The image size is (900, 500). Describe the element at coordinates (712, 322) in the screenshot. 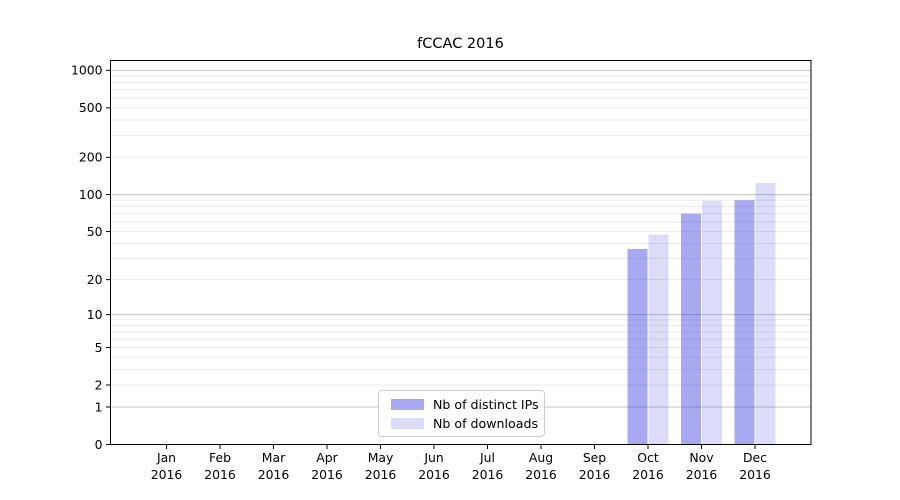

I see `bar-downloads-nov` at that location.